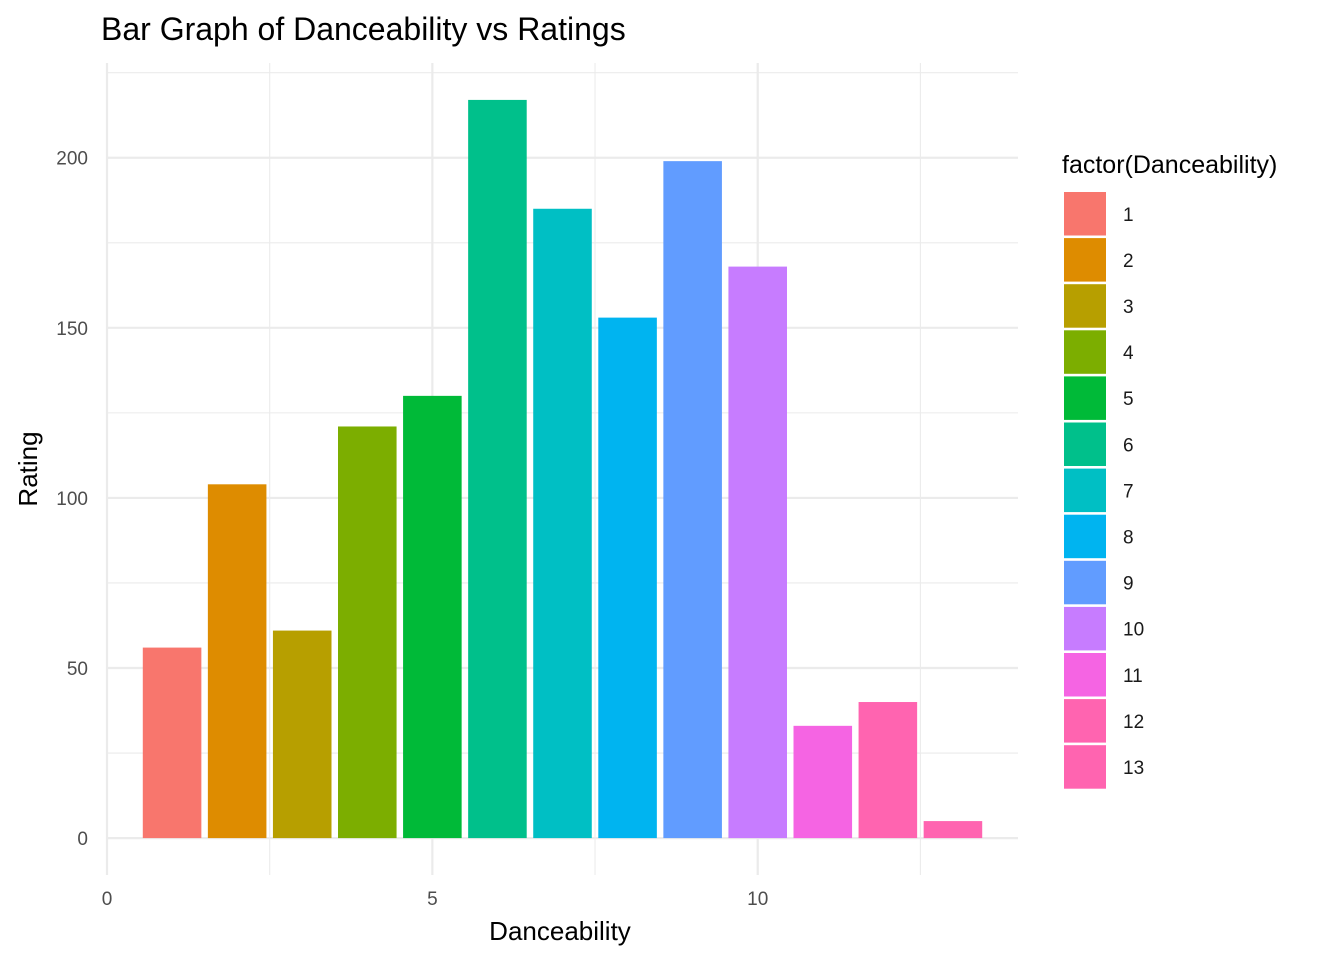 This screenshot has height=960, width=1344. I want to click on legend-label: 1, so click(1128, 215).